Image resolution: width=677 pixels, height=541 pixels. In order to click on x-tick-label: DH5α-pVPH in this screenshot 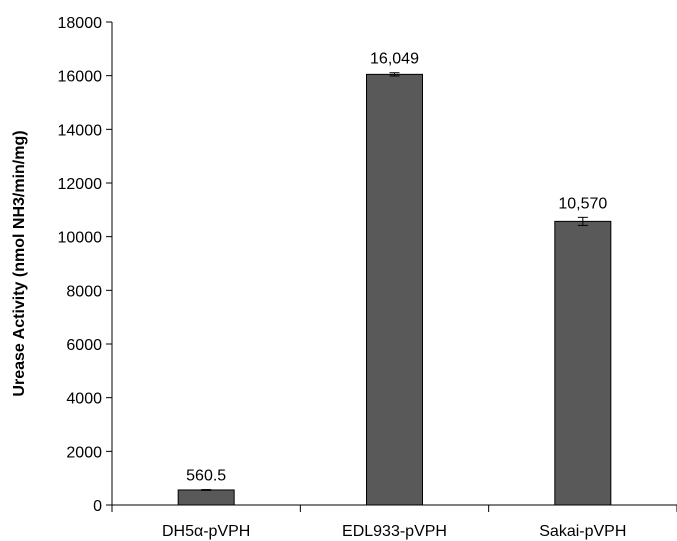, I will do `click(206, 531)`.